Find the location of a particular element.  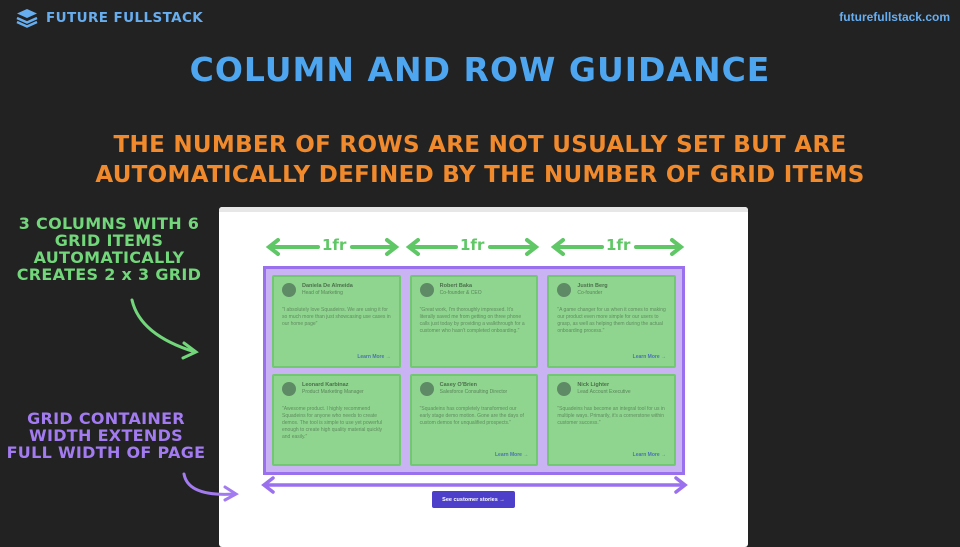

brand: FUTURE FULLSTACK is located at coordinates (109, 18).